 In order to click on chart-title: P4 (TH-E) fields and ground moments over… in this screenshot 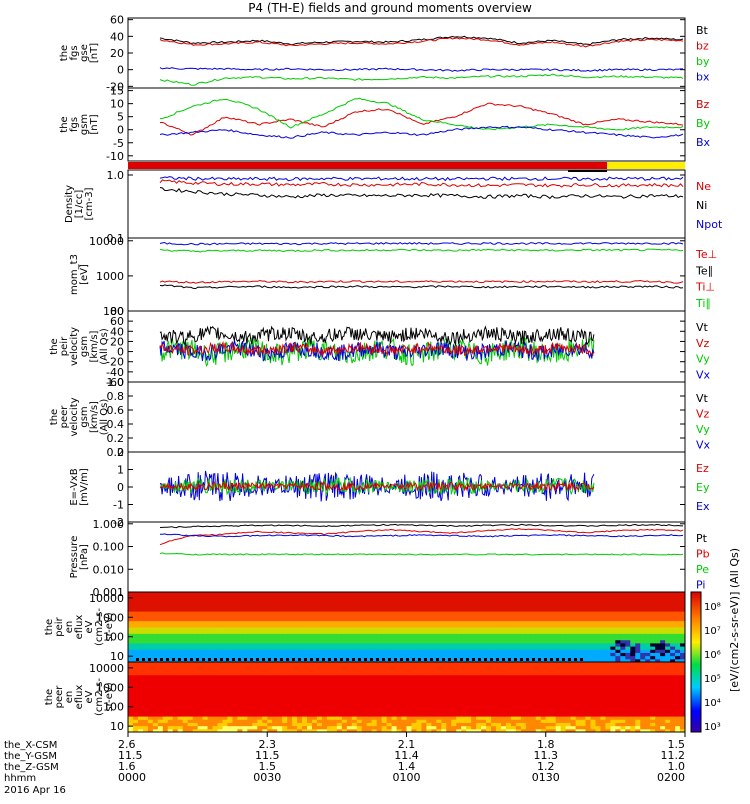, I will do `click(390, 8)`.